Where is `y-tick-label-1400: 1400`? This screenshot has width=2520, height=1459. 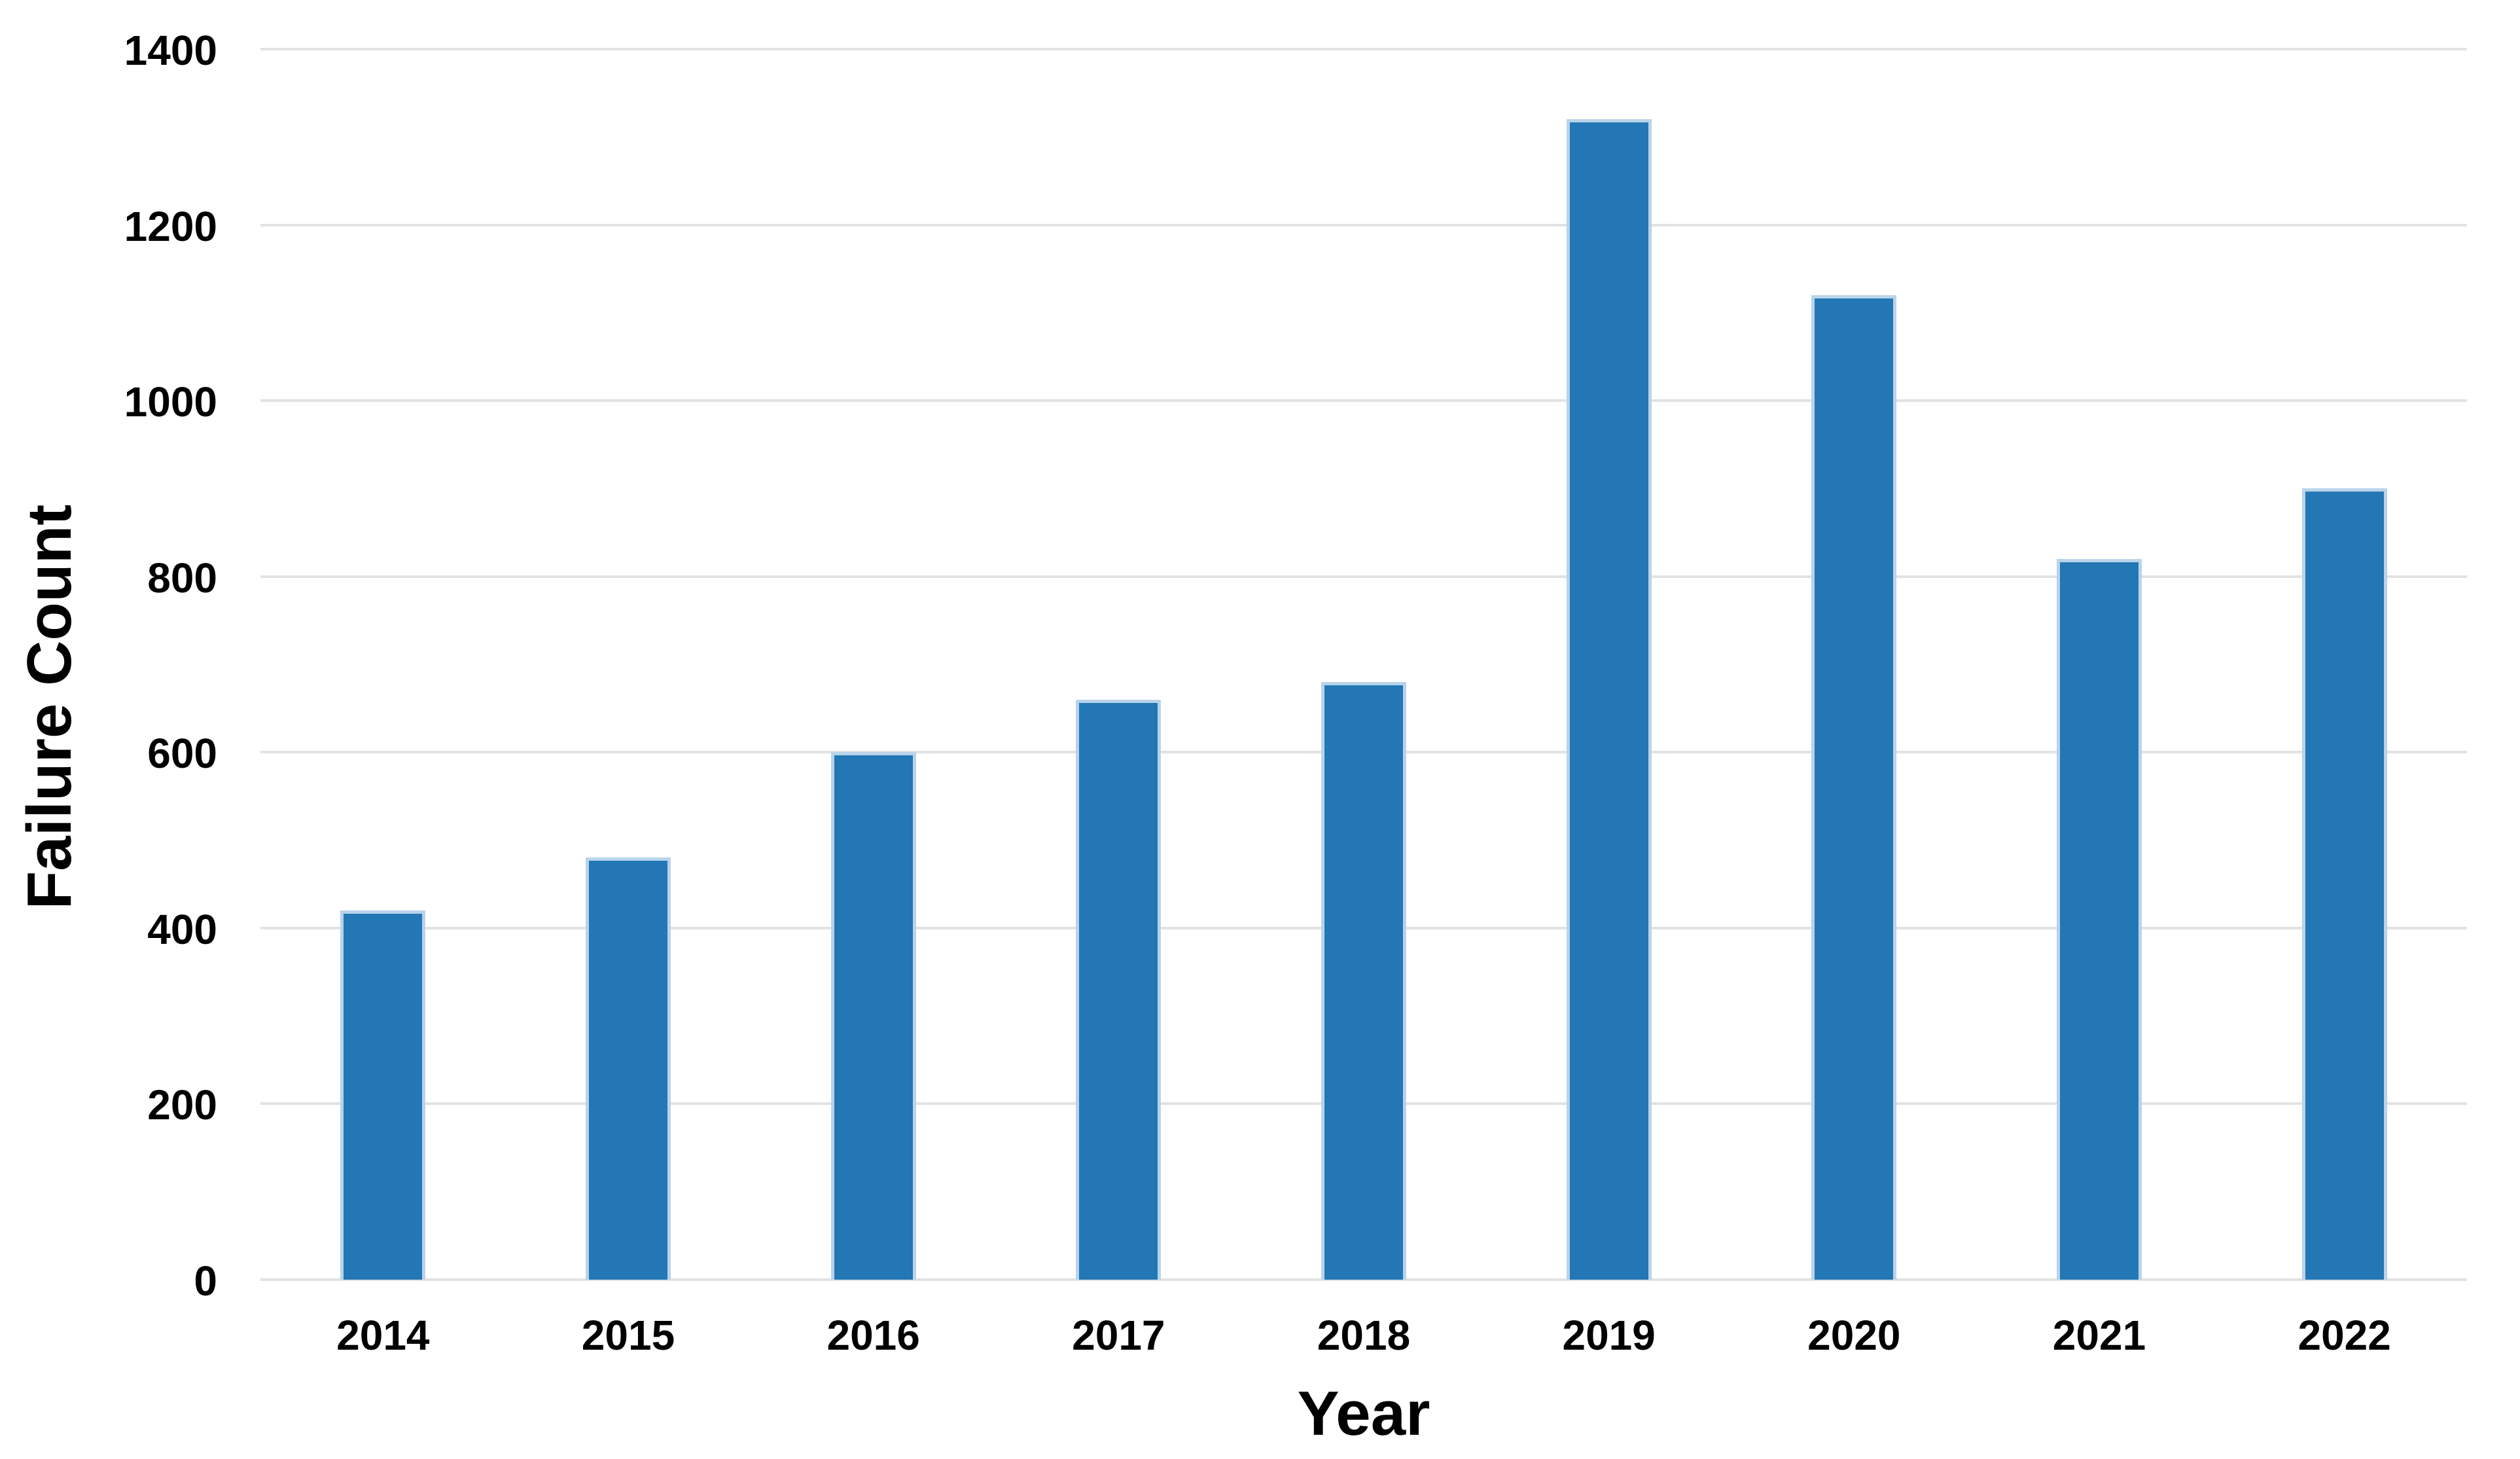
y-tick-label-1400: 1400 is located at coordinates (170, 50).